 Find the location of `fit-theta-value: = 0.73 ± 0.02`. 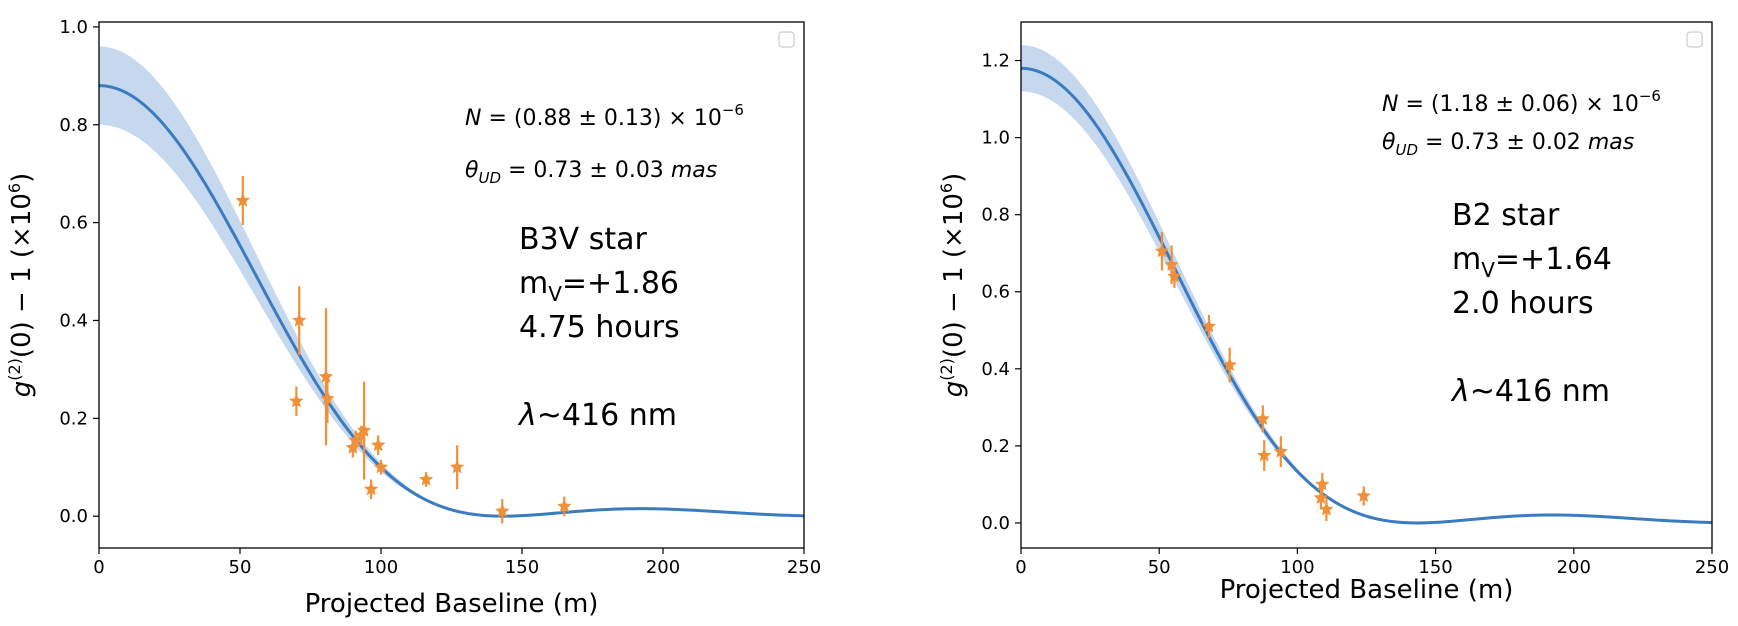

fit-theta-value: = 0.73 ± 0.02 is located at coordinates (1503, 142).